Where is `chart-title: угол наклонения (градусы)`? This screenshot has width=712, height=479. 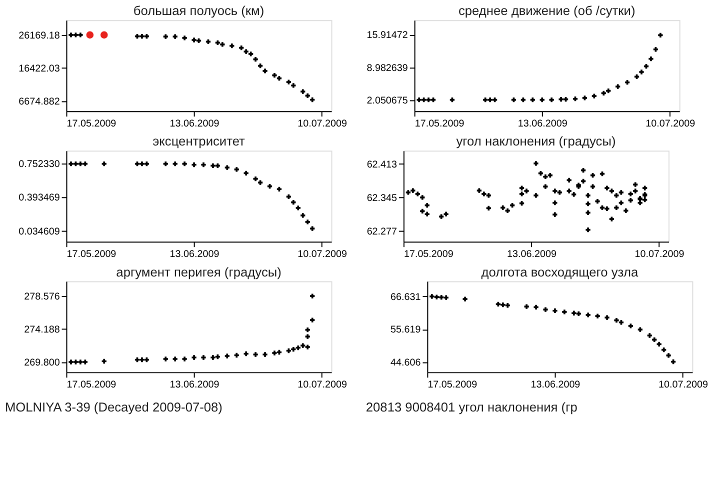 chart-title: угол наклонения (градусы) is located at coordinates (536, 141).